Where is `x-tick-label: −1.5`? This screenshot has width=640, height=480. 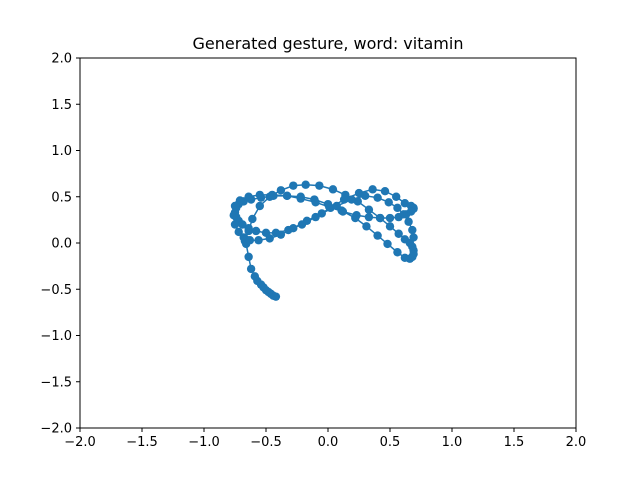
x-tick-label: −1.5 is located at coordinates (142, 442).